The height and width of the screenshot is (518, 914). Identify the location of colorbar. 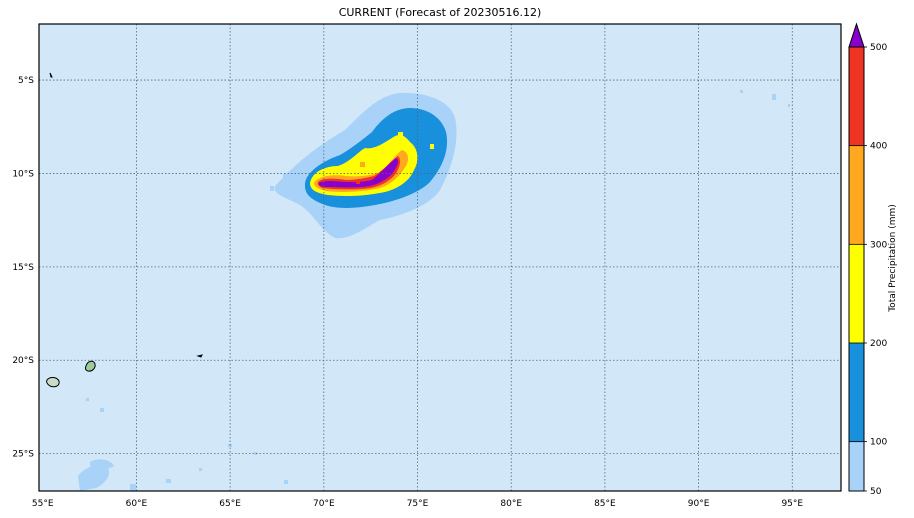
(856, 257).